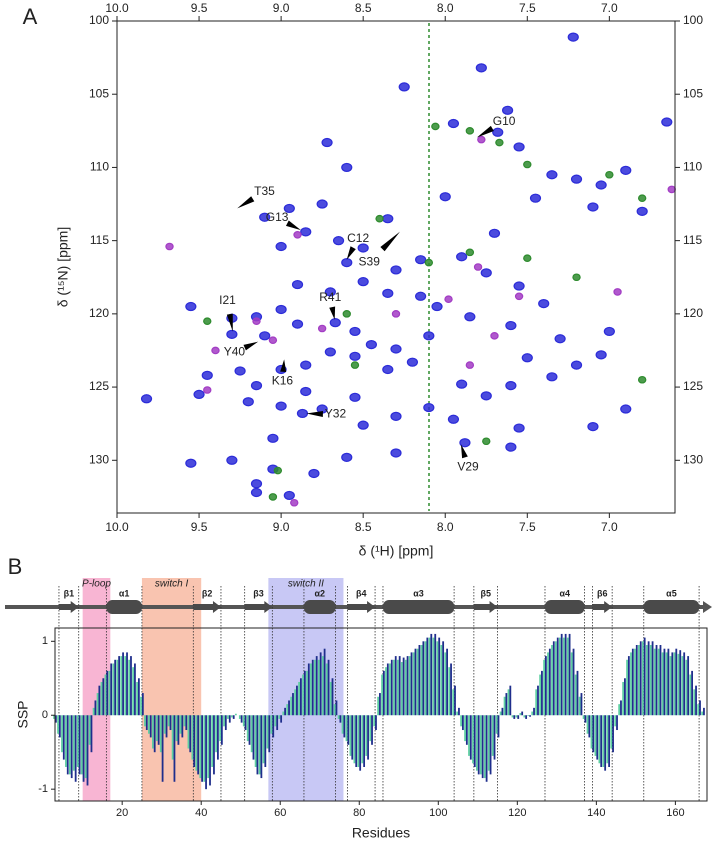 Image resolution: width=712 pixels, height=846 pixels. Describe the element at coordinates (336, 414) in the screenshot. I see `annotation: Y32` at that location.